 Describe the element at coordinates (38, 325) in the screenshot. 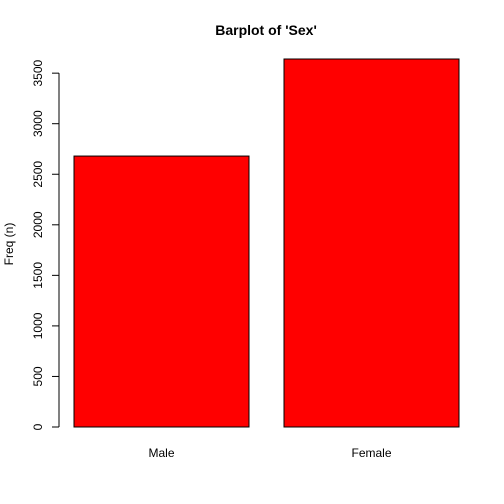

I see `y-tick-label: 1000` at that location.